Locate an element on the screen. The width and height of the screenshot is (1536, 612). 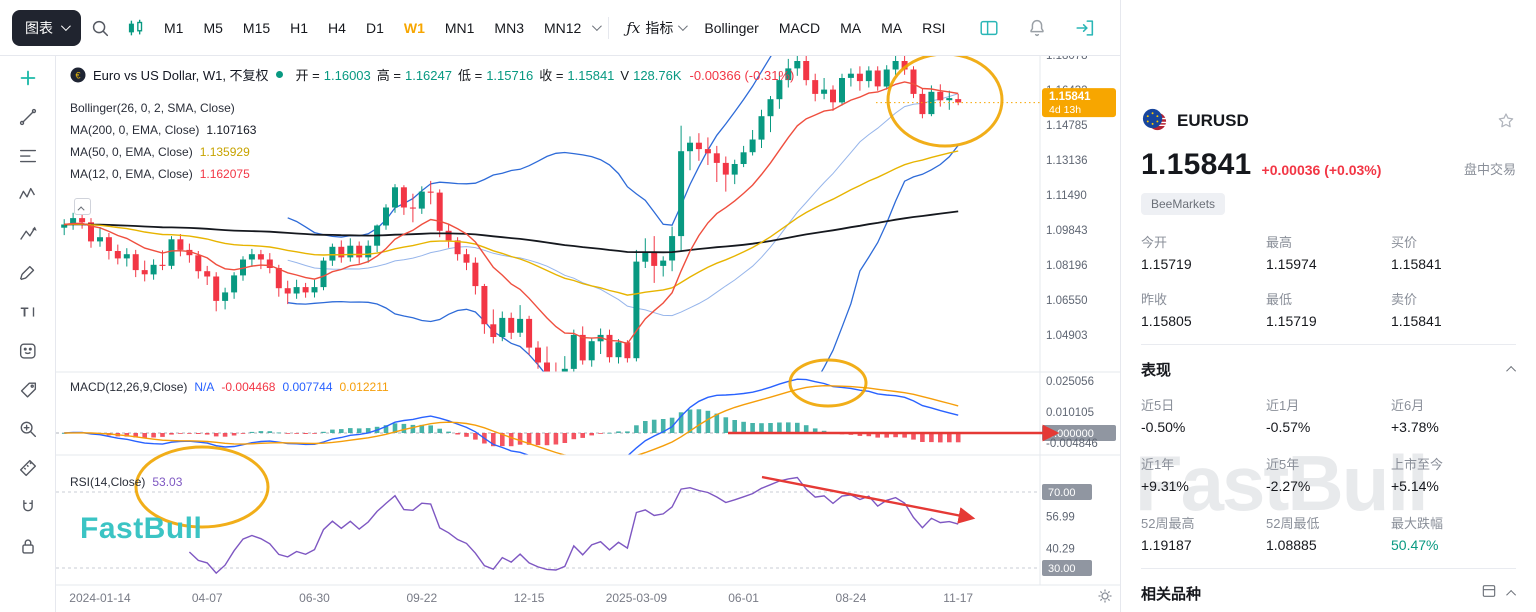
indicators-button: ƒx 指标 is located at coordinates (655, 28).